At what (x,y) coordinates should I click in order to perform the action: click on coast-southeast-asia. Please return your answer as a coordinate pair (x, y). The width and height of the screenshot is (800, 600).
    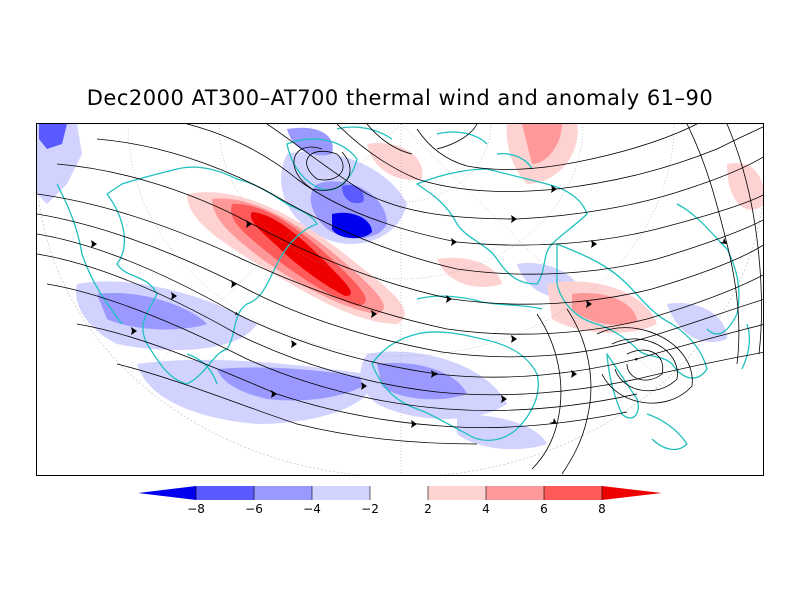
    Looking at the image, I should click on (667, 432).